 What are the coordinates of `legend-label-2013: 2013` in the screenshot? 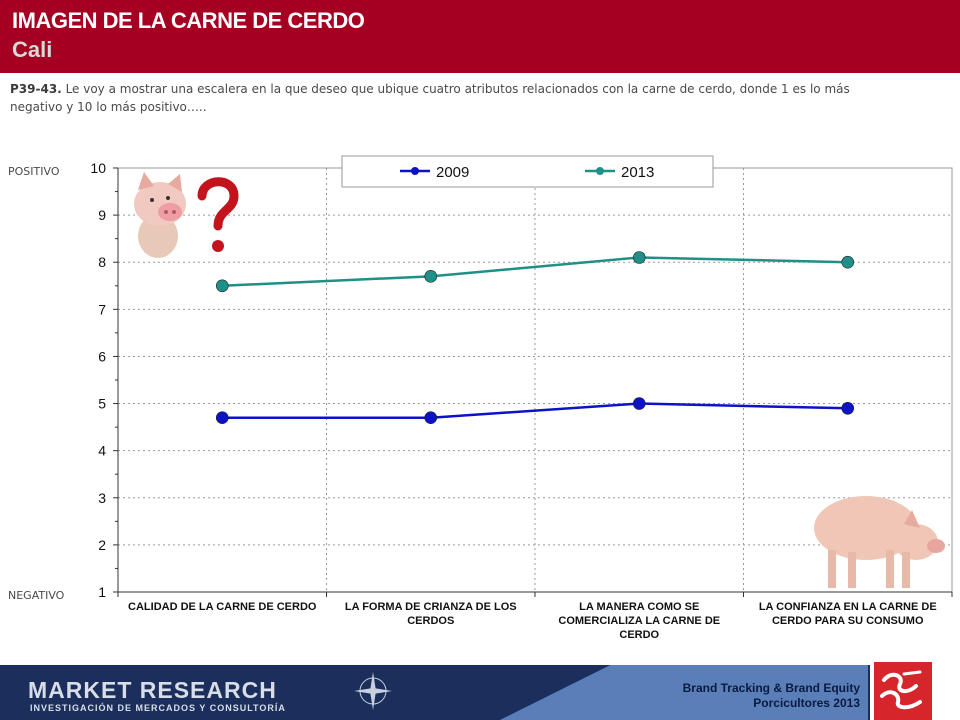 It's located at (637, 172).